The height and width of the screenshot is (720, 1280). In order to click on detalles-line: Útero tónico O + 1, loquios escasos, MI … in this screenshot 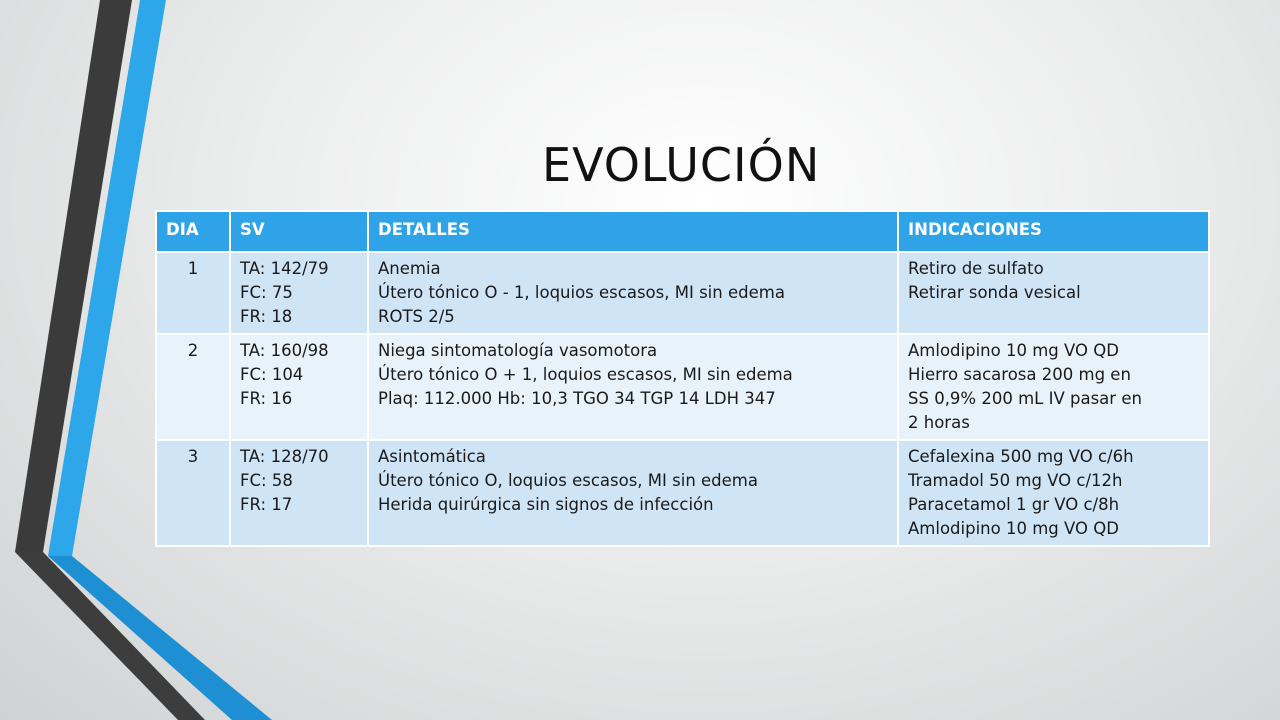, I will do `click(585, 374)`.